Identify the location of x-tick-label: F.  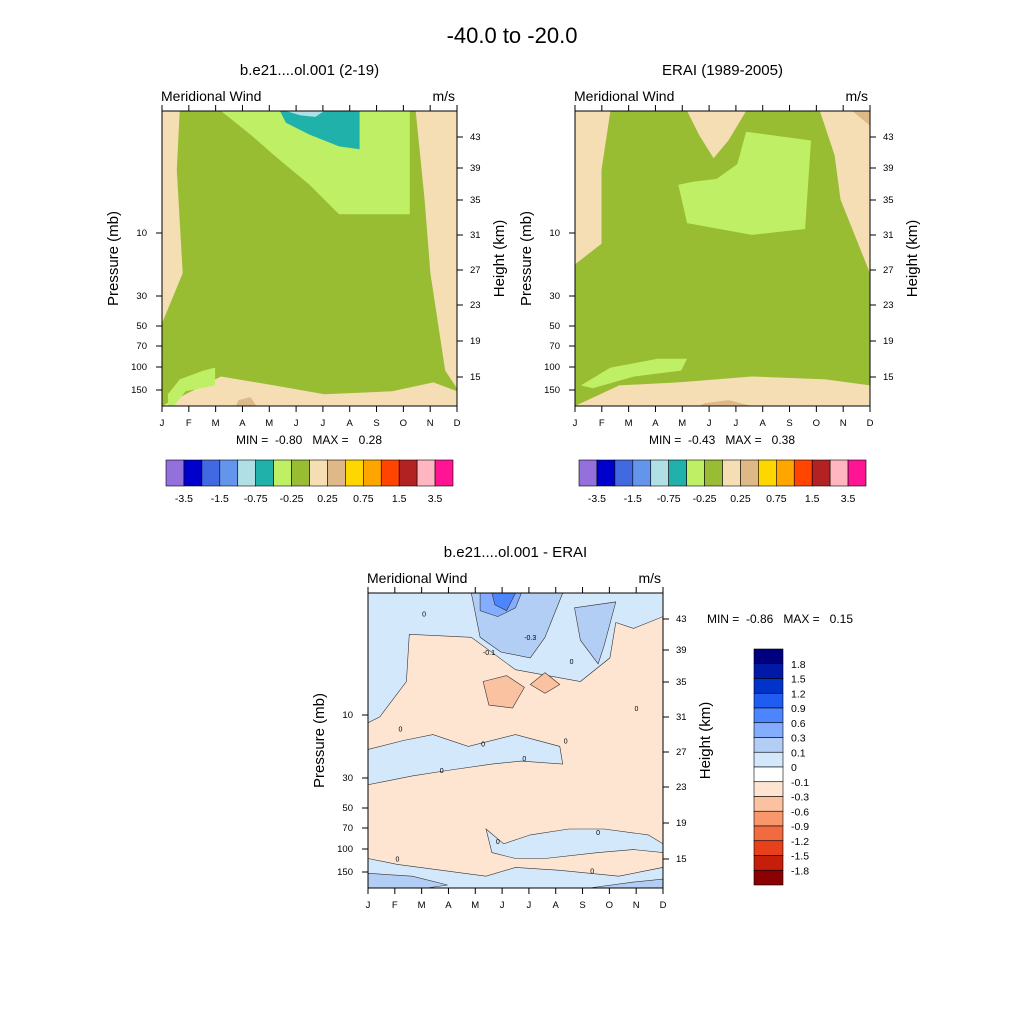
(602, 423).